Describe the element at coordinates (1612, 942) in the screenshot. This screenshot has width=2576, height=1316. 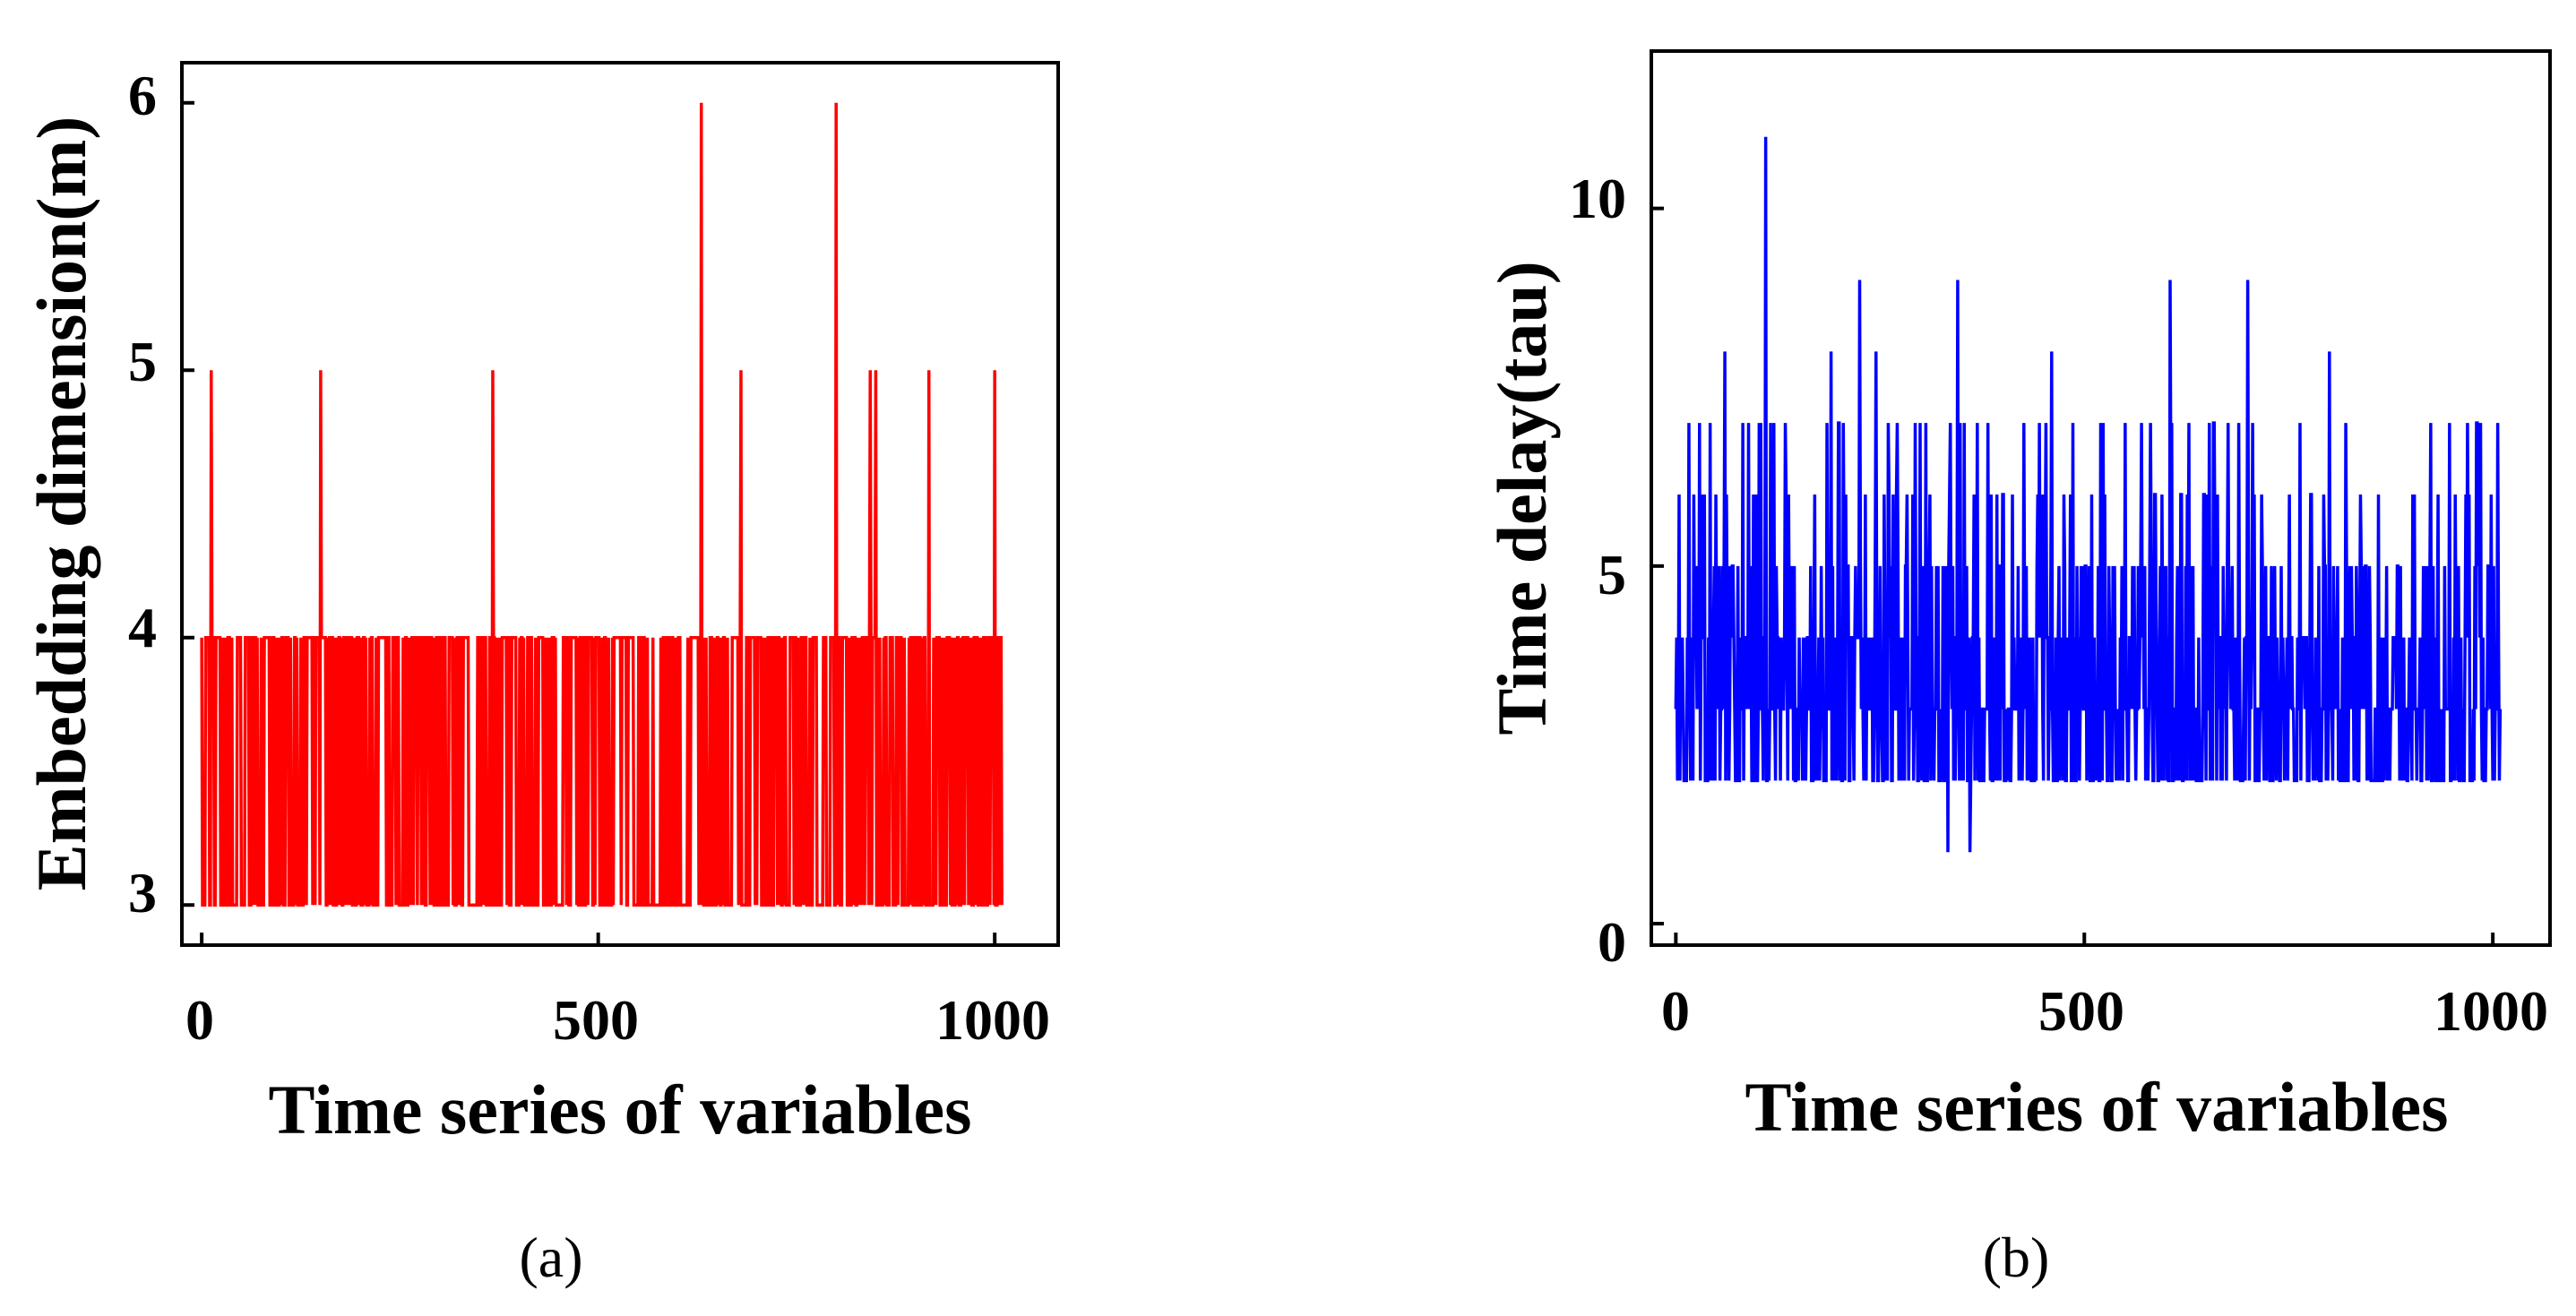
I see `chart-b-ytick-0: 0` at that location.